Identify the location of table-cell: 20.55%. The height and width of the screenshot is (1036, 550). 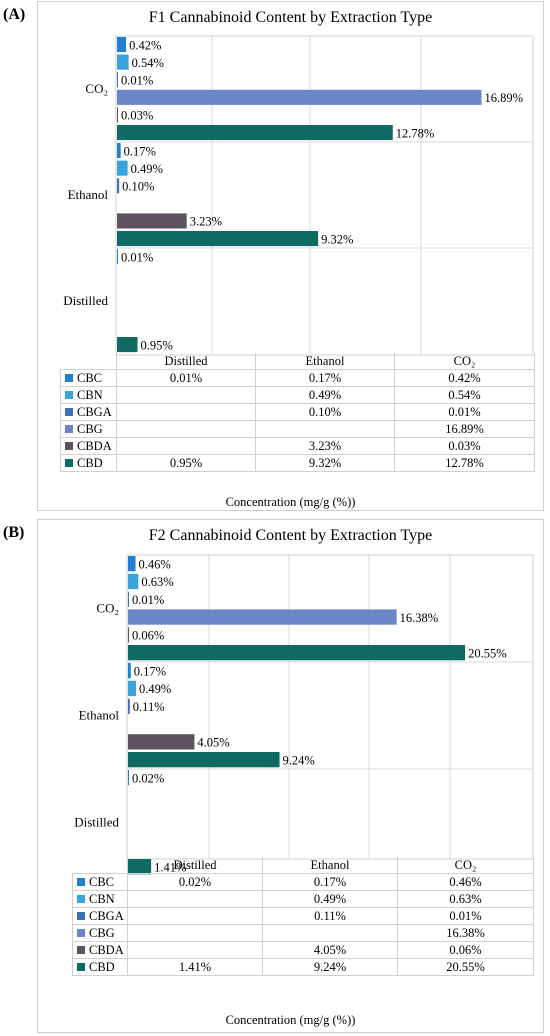
(465, 967).